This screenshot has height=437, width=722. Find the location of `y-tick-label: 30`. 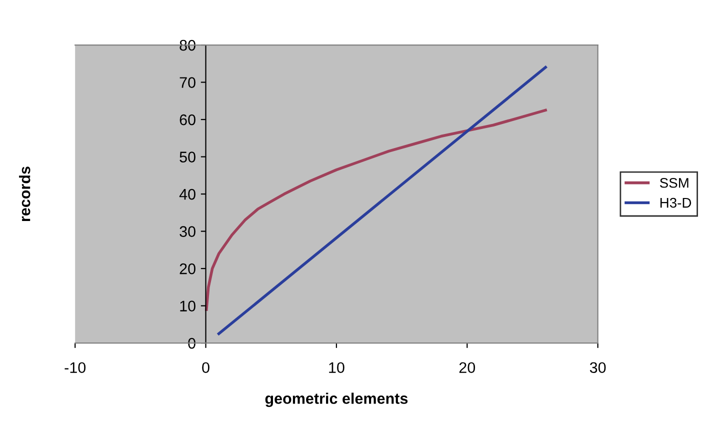

y-tick-label: 30 is located at coordinates (188, 231).